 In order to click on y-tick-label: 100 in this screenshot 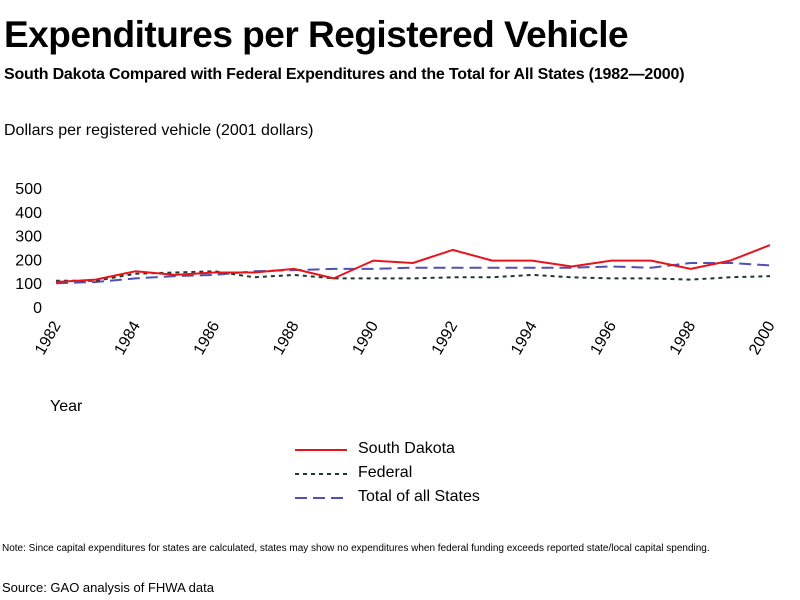, I will do `click(28, 284)`.